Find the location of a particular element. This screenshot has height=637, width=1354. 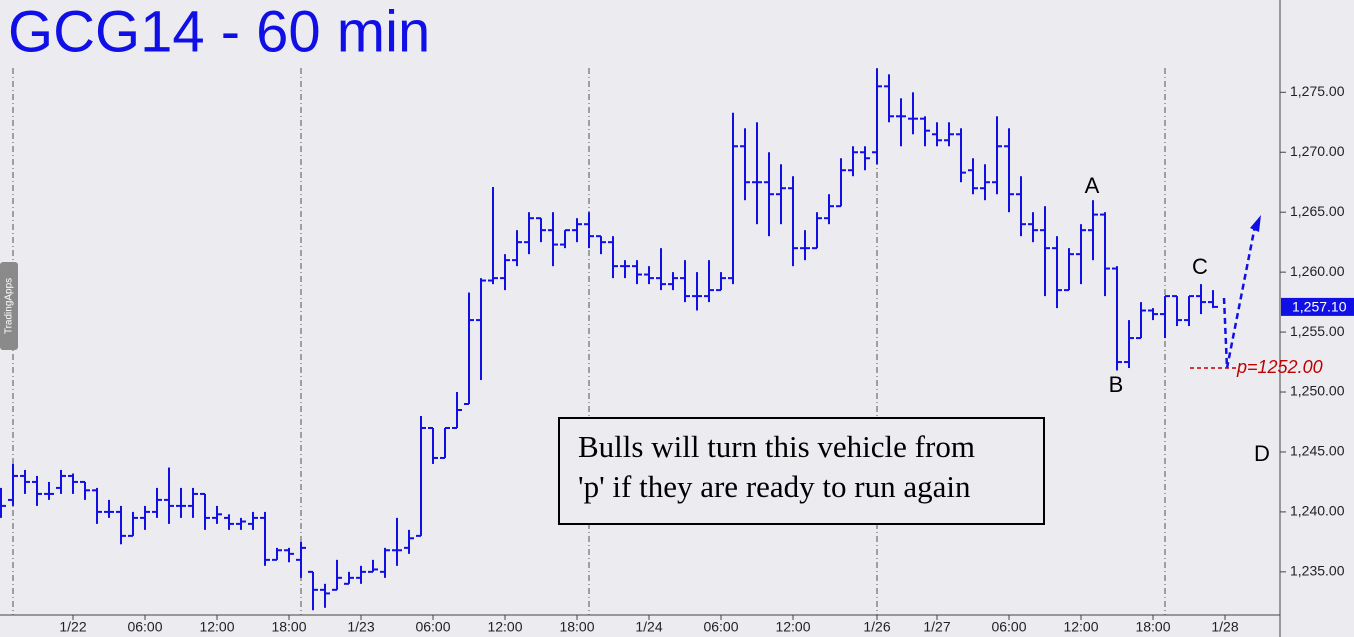

x-tick-label: 1/26 is located at coordinates (876, 627).